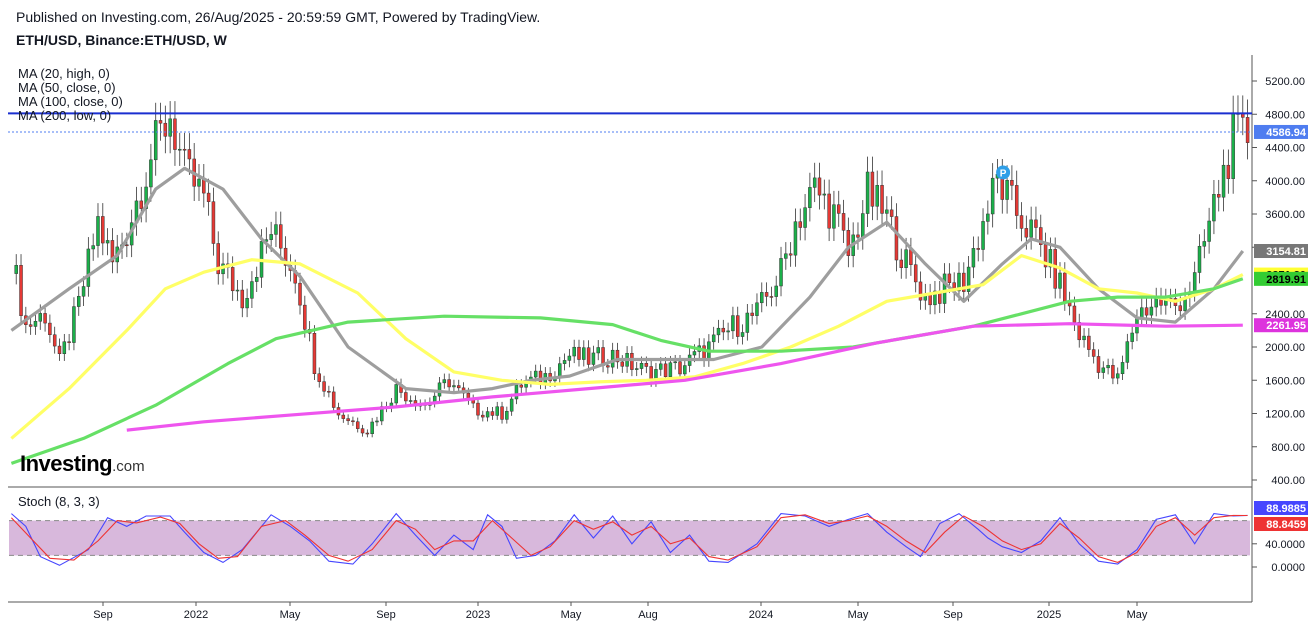 Image resolution: width=1316 pixels, height=626 pixels. I want to click on legend-ma-20: MA (20, high, 0), so click(64, 73).